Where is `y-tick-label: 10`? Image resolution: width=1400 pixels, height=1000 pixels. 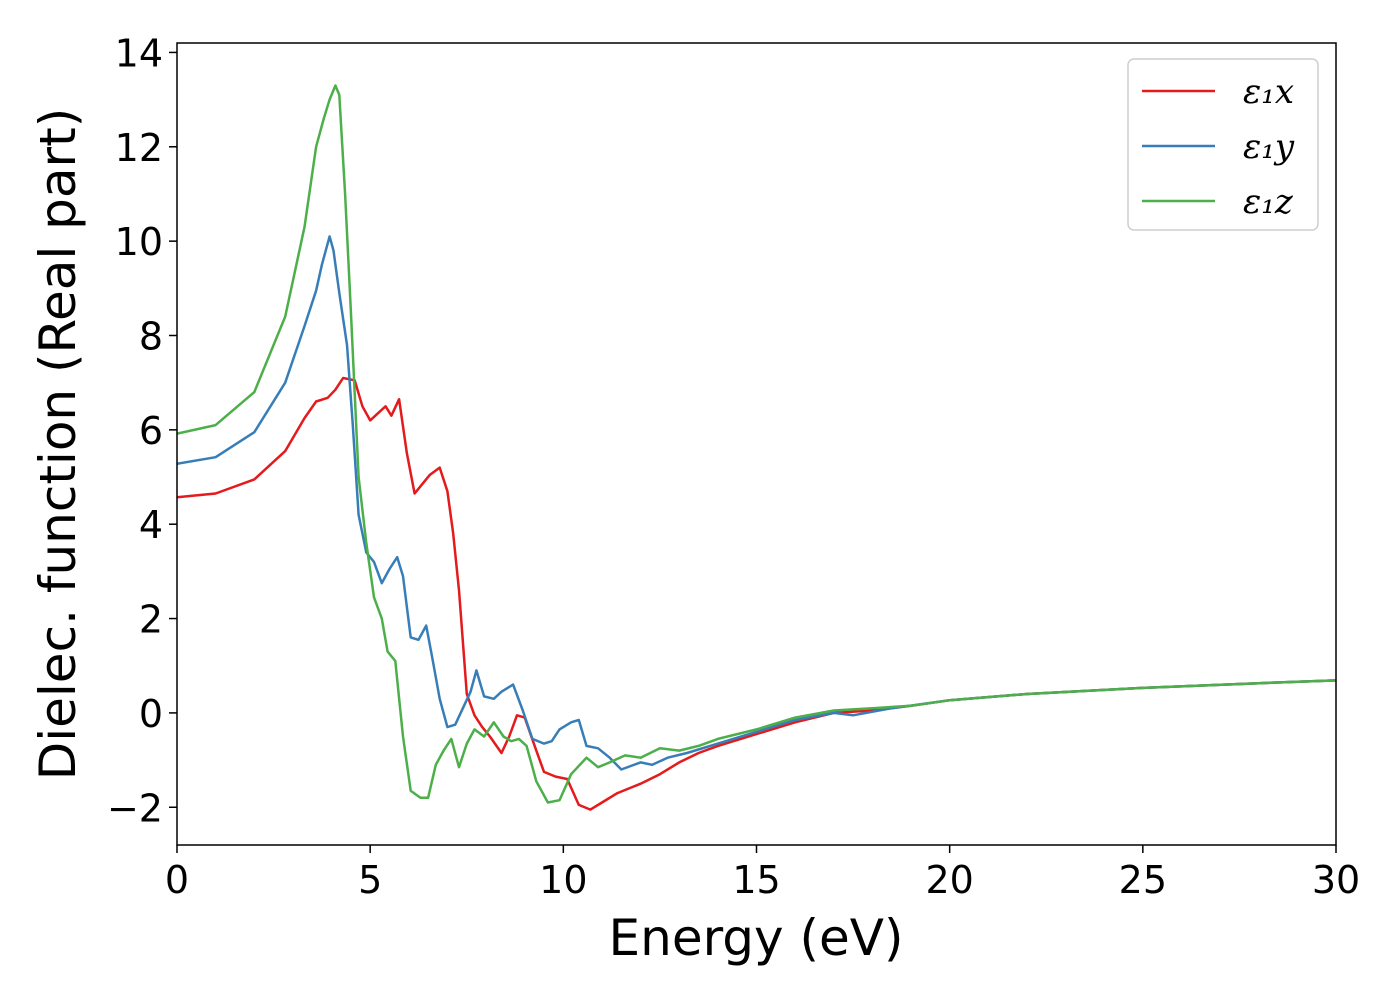 y-tick-label: 10 is located at coordinates (139, 242).